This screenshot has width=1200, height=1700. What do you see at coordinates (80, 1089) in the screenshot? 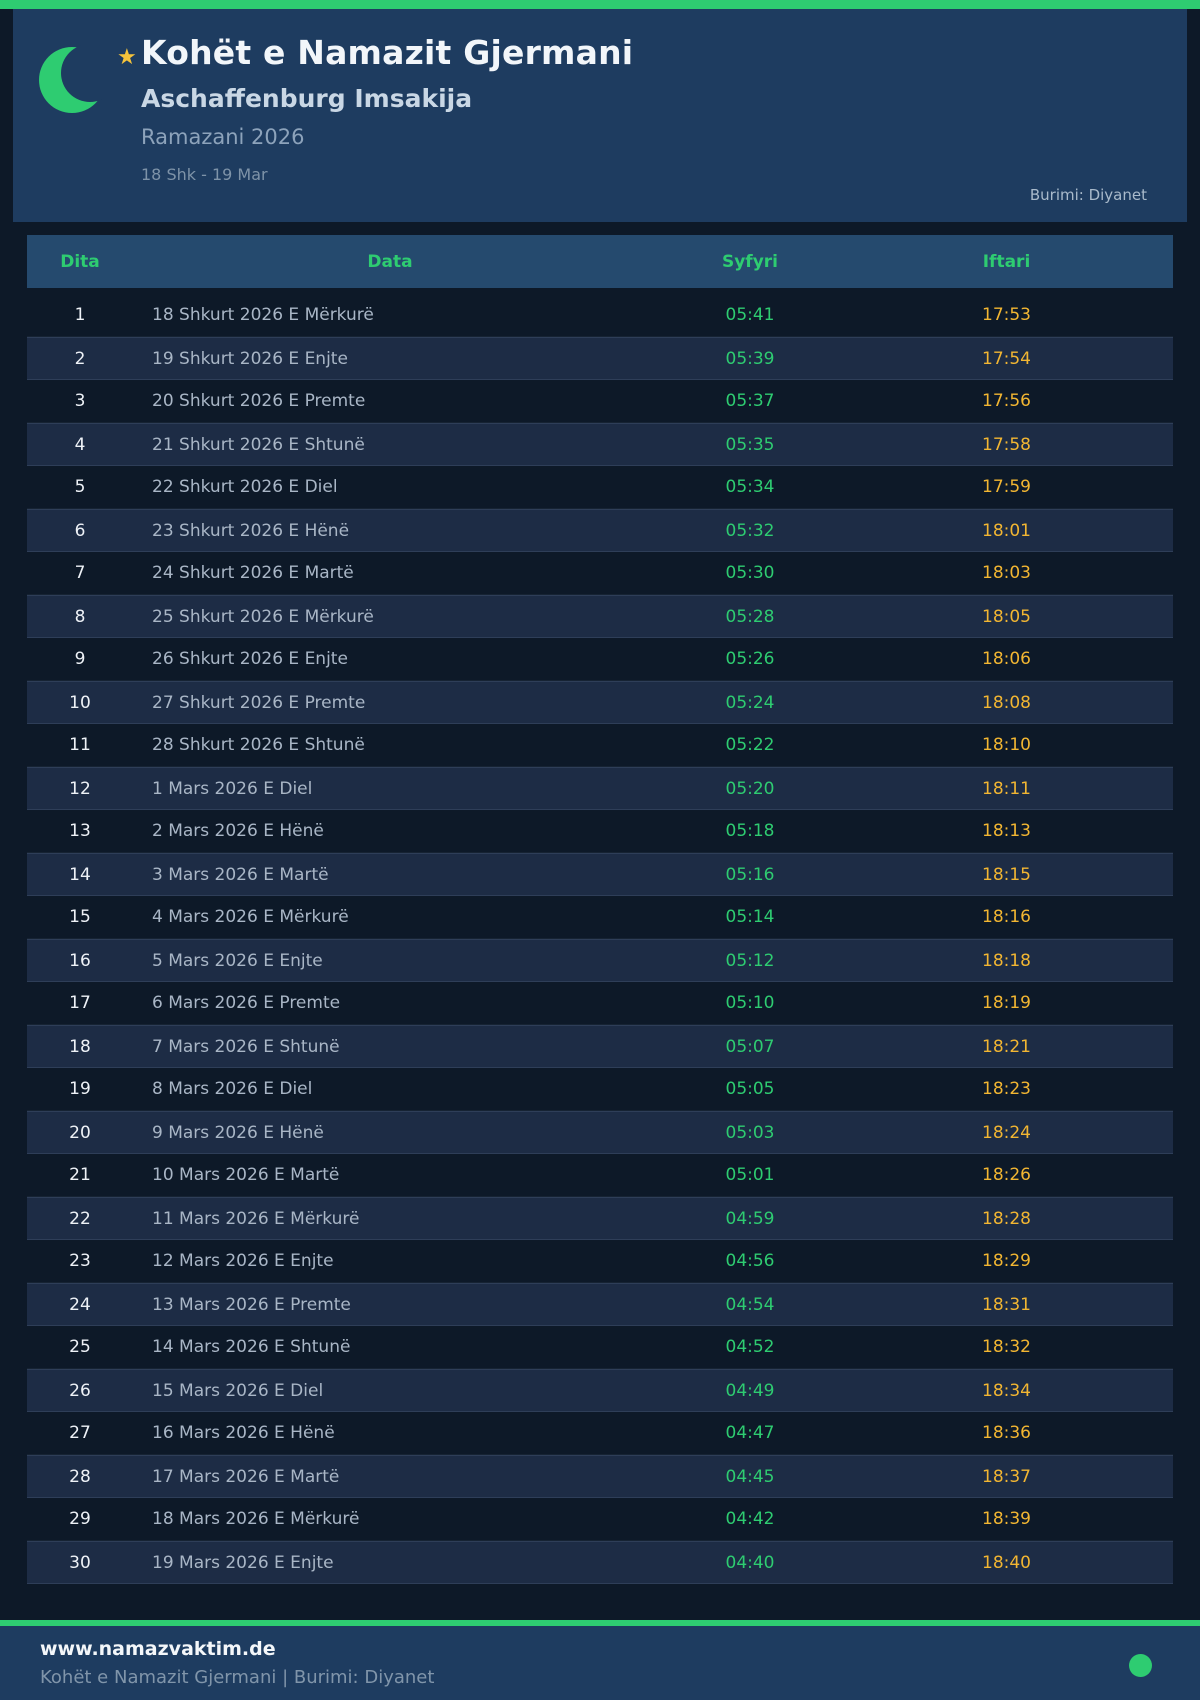
I see `day-number-cell: 19` at bounding box center [80, 1089].